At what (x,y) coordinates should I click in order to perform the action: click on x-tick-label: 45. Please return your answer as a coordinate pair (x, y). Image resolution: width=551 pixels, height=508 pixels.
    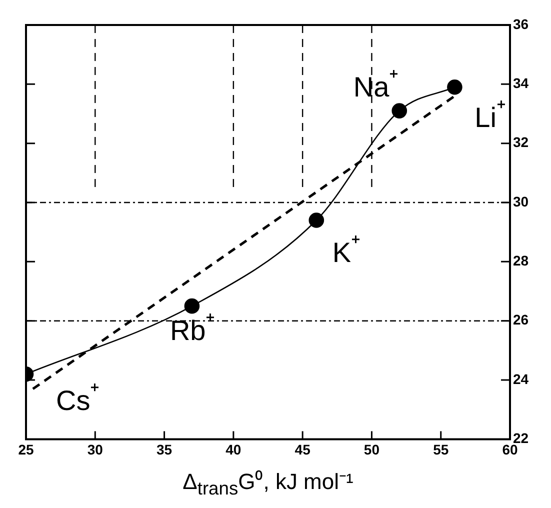
    Looking at the image, I should click on (302, 449).